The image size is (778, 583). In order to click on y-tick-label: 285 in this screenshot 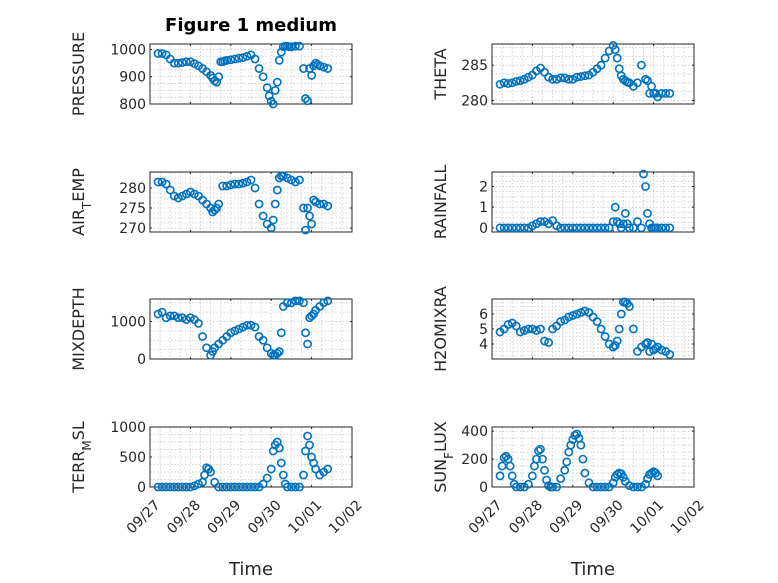, I will do `click(474, 66)`.